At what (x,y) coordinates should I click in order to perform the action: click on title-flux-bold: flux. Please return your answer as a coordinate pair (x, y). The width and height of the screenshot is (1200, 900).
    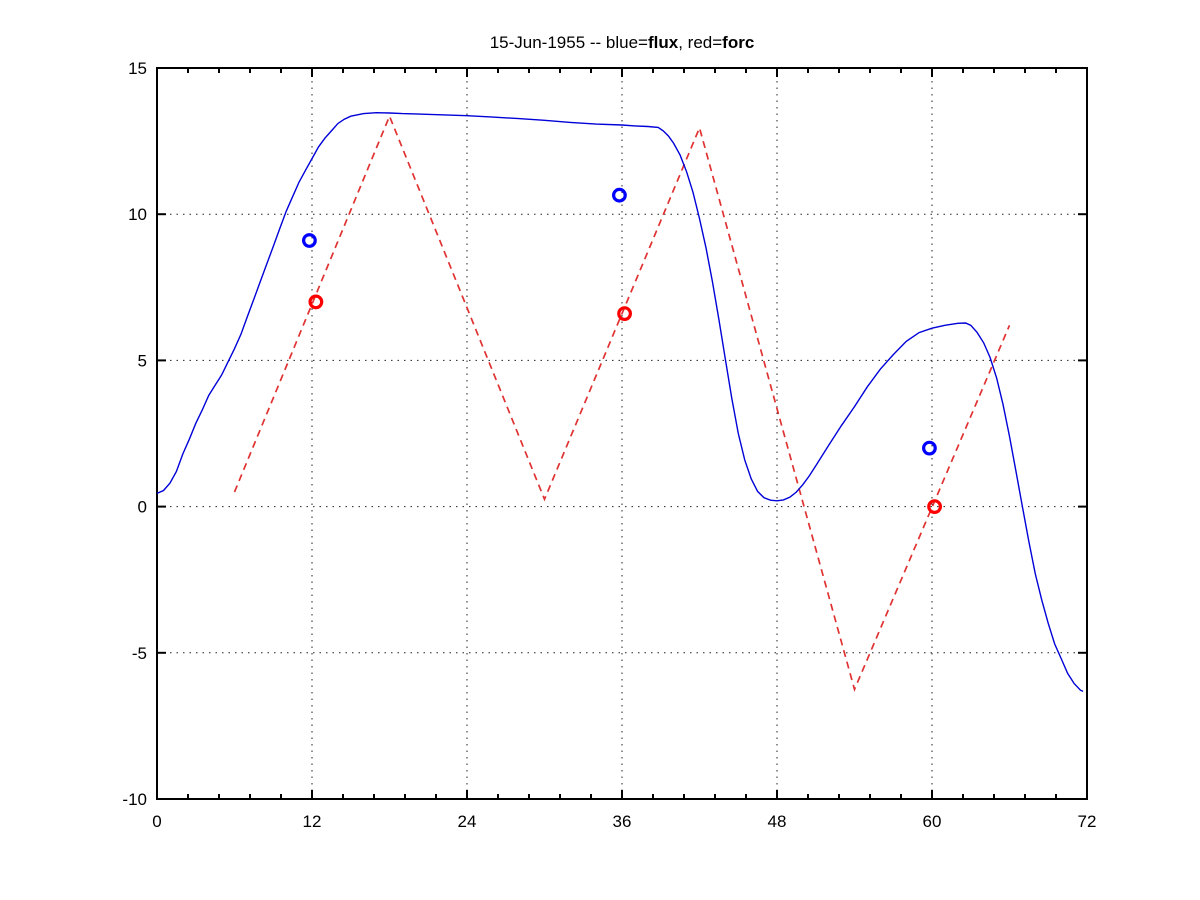
    Looking at the image, I should click on (663, 42).